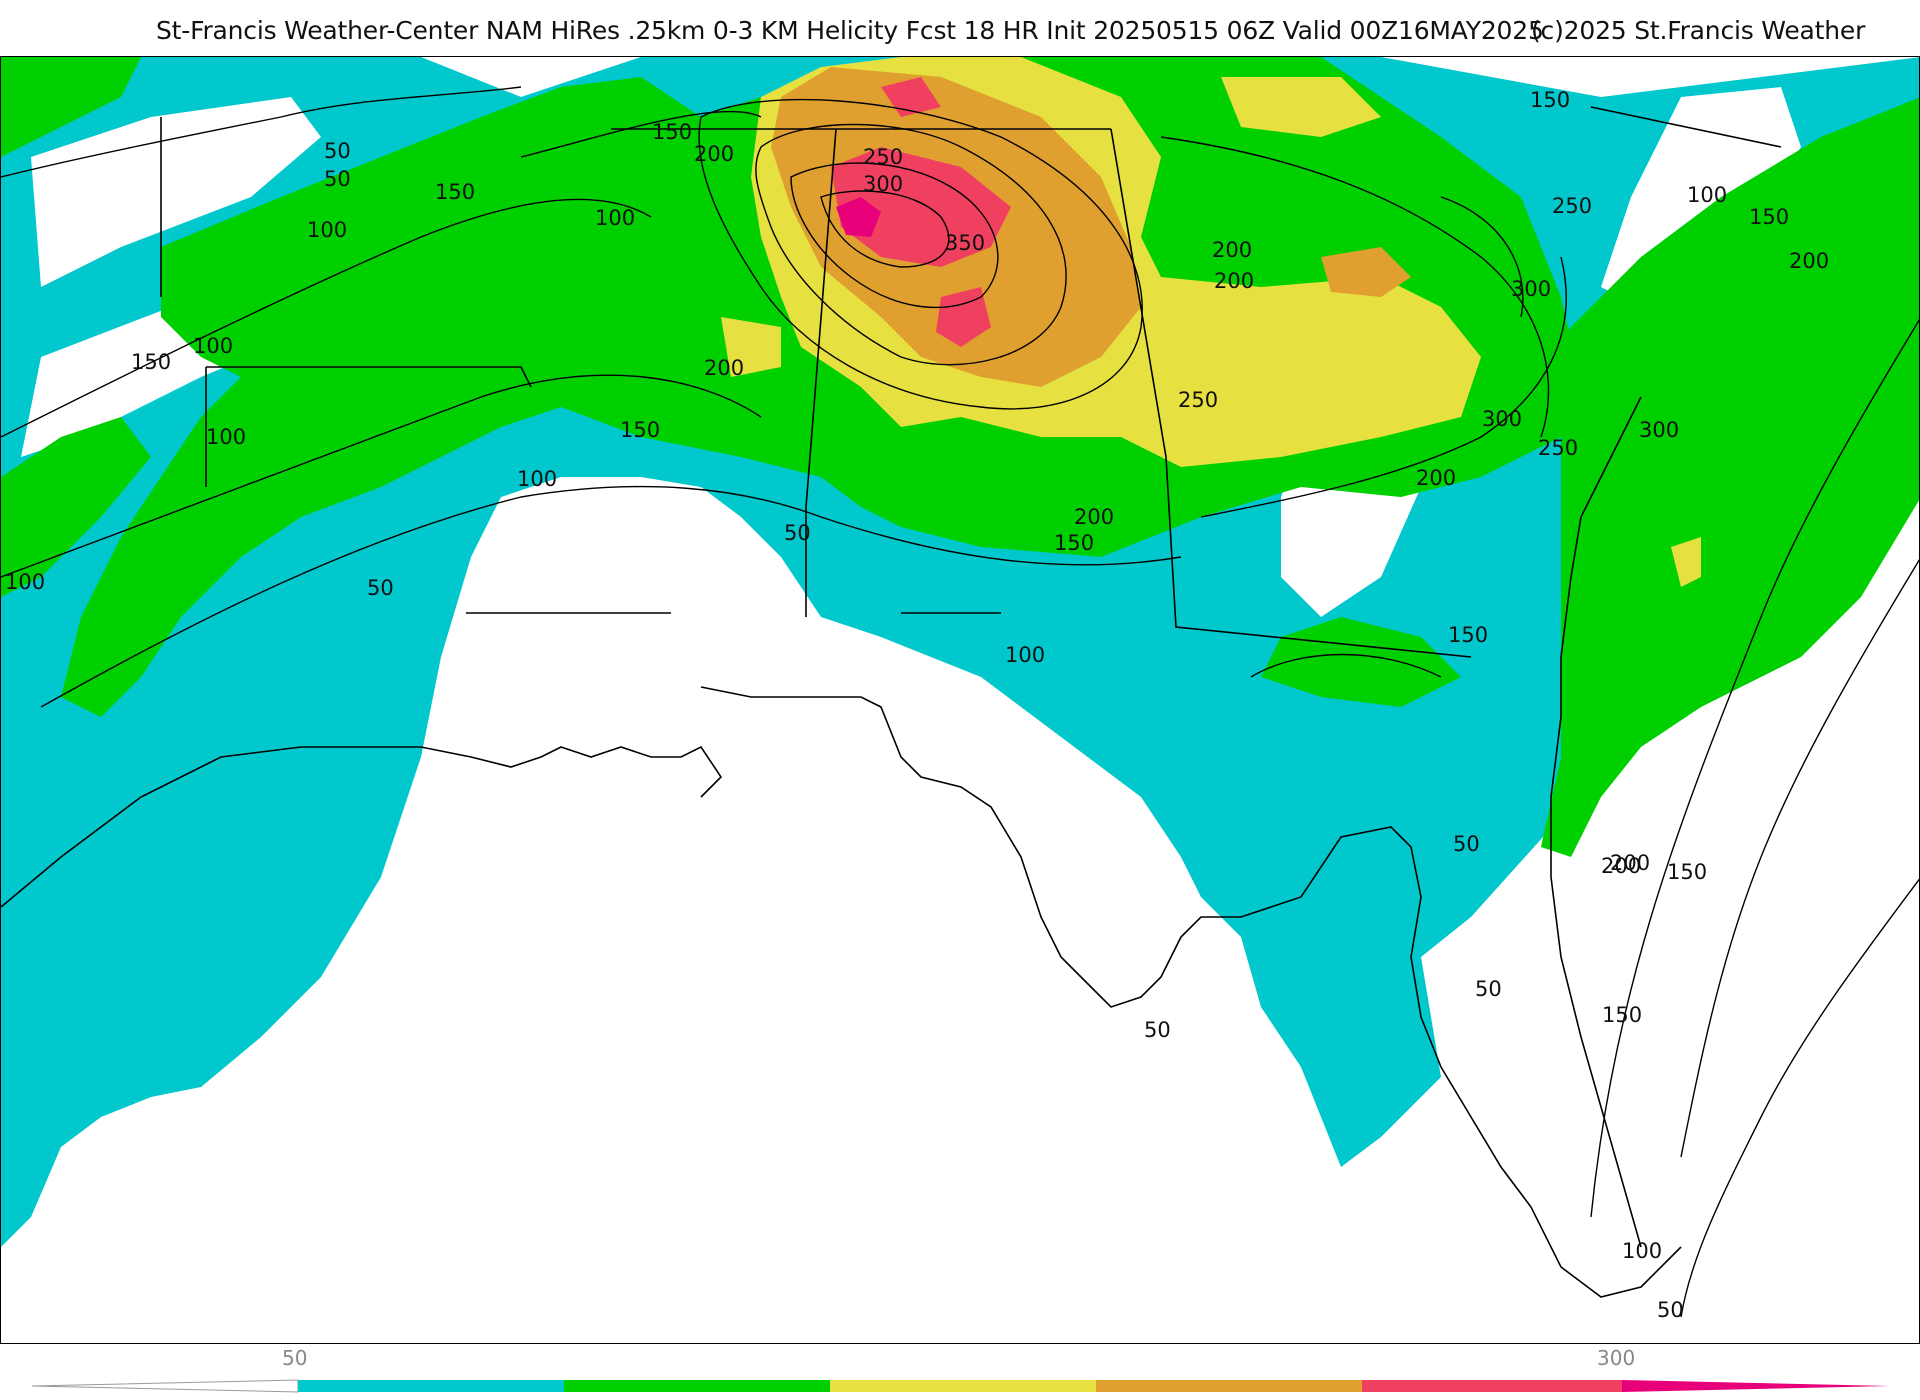 The image size is (1920, 1400). I want to click on colorbar-svg, so click(960, 1386).